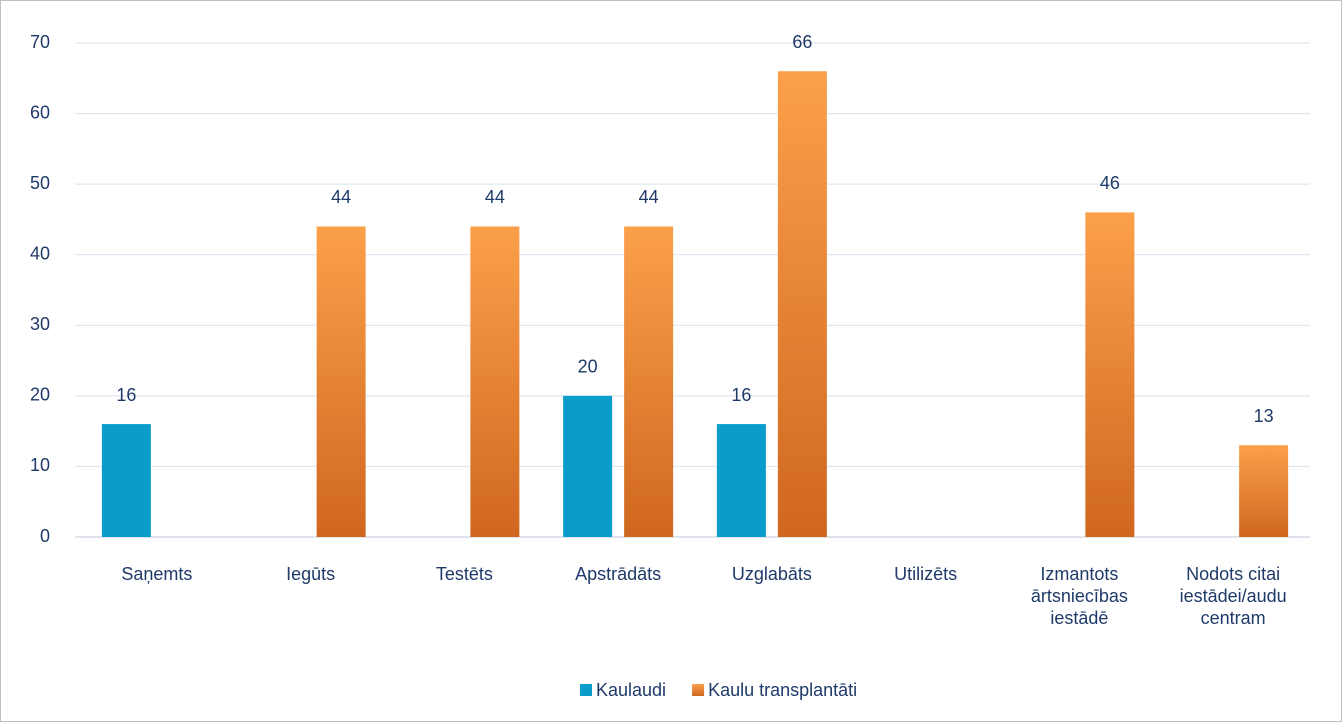 The width and height of the screenshot is (1342, 722). Describe the element at coordinates (311, 574) in the screenshot. I see `x-tick-label: Iegūts` at that location.